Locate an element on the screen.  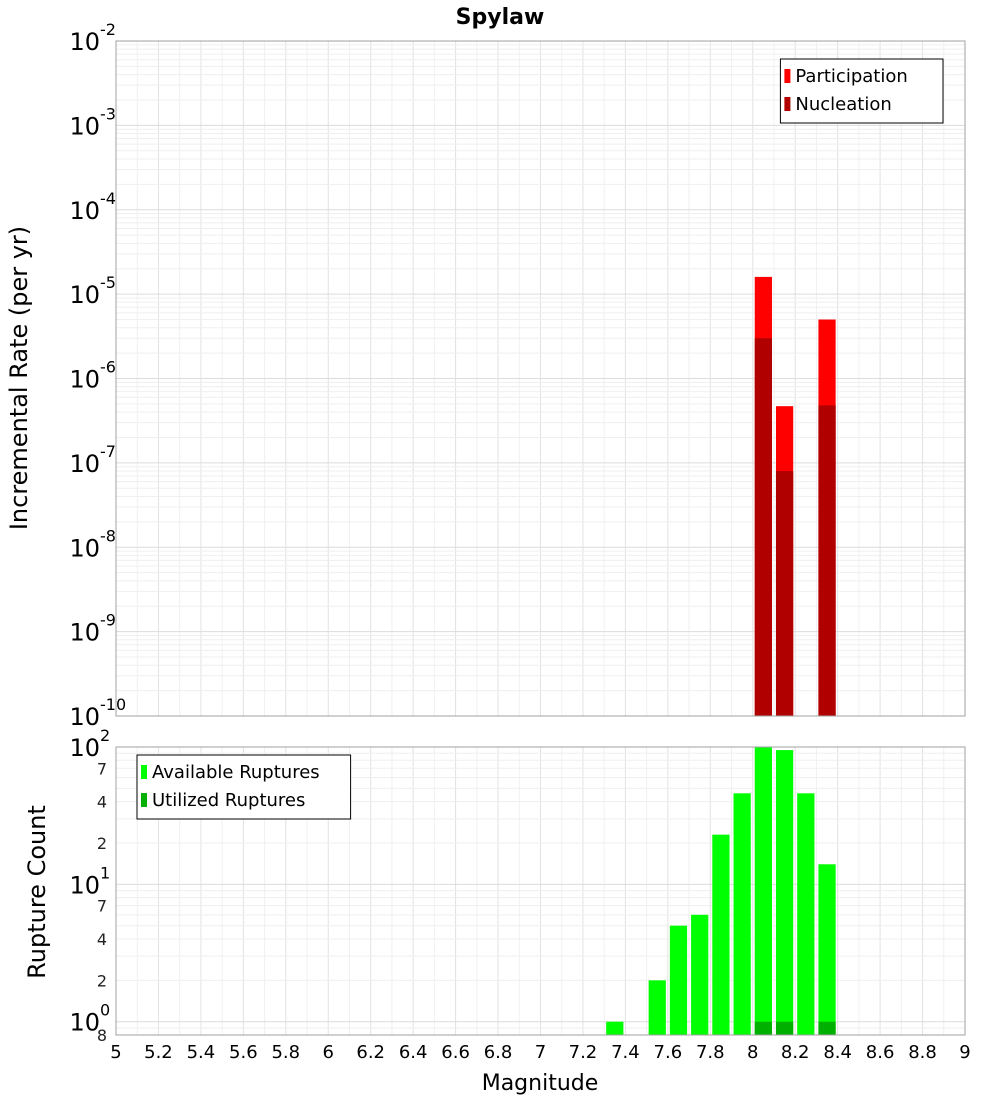
x-tick-label: 5.8 is located at coordinates (285, 1052).